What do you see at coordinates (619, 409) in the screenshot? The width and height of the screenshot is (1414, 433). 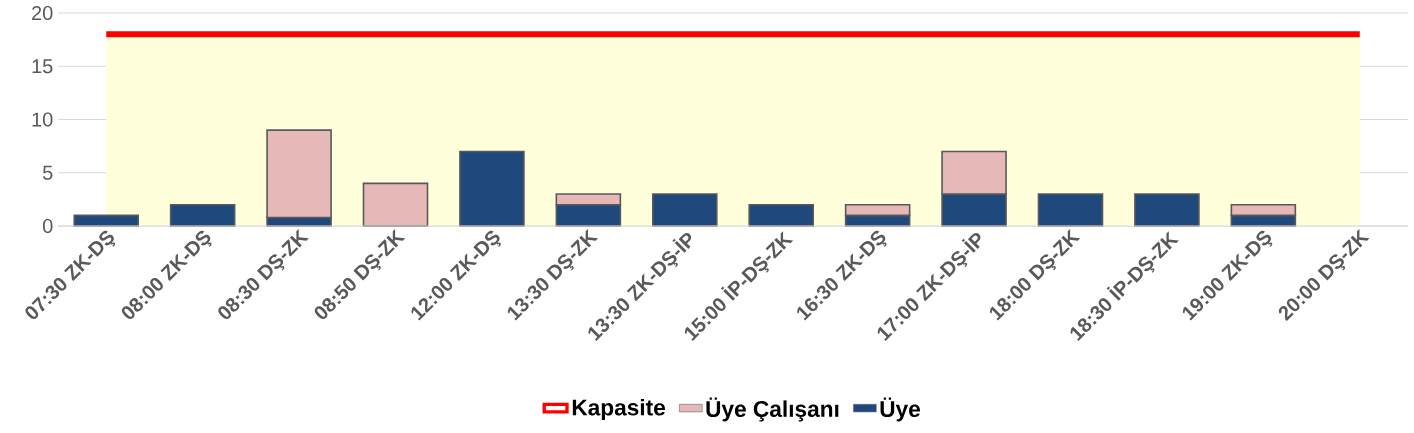 I see `legend-label: Kapasite` at bounding box center [619, 409].